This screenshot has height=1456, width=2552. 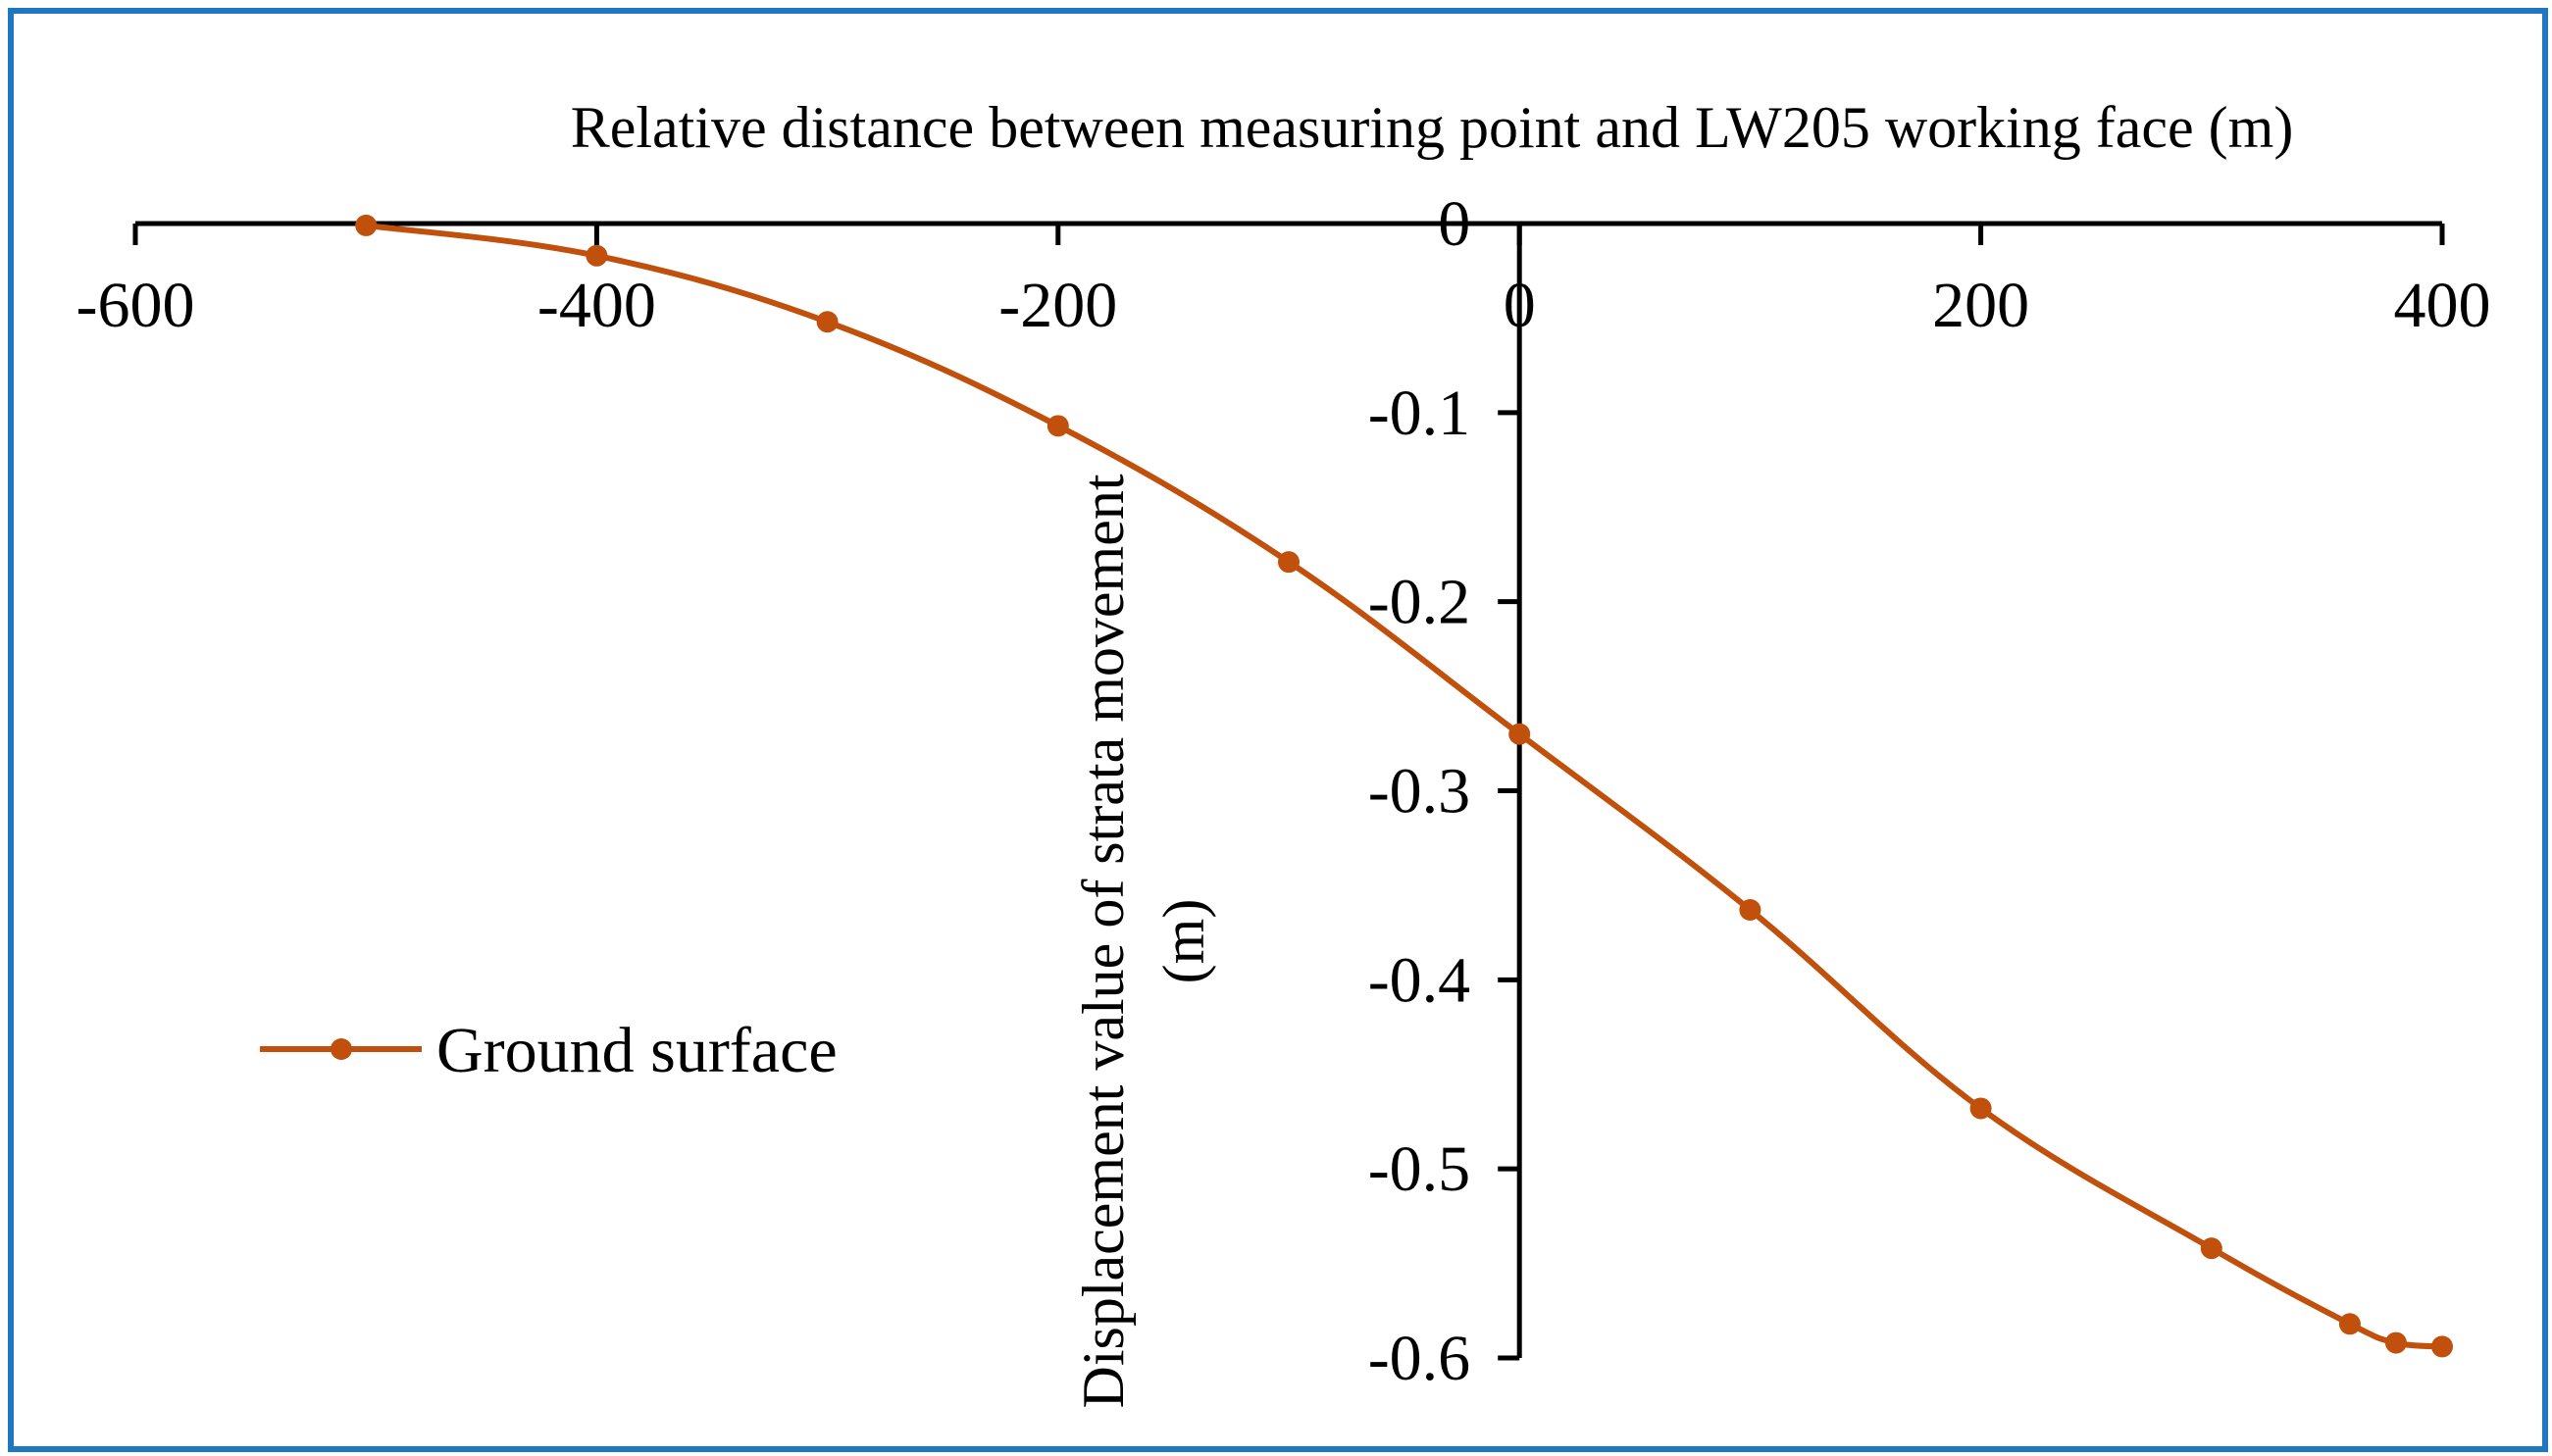 I want to click on legend-label-ground-surface: Ground surface, so click(x=637, y=1050).